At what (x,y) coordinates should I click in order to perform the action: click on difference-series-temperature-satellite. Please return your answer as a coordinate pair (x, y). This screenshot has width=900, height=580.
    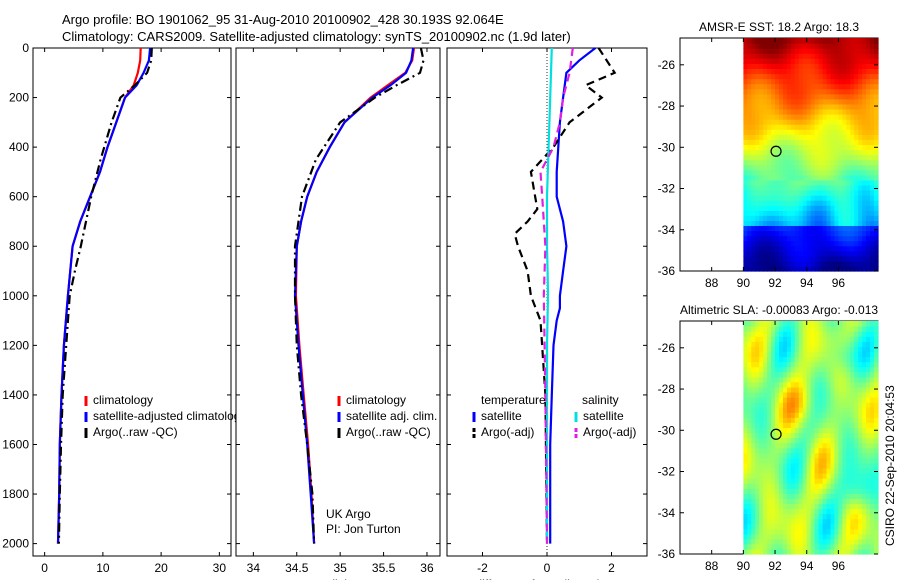
    Looking at the image, I should click on (573, 295).